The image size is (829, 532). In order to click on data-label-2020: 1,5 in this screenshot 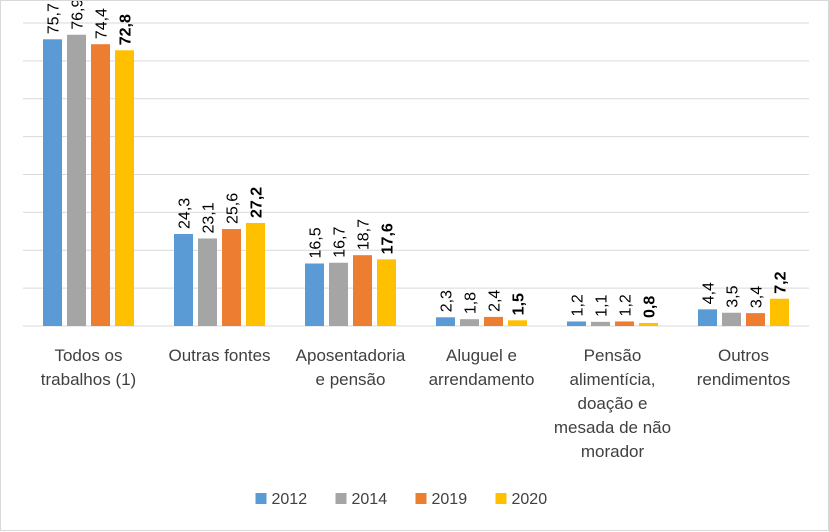, I will do `click(519, 304)`.